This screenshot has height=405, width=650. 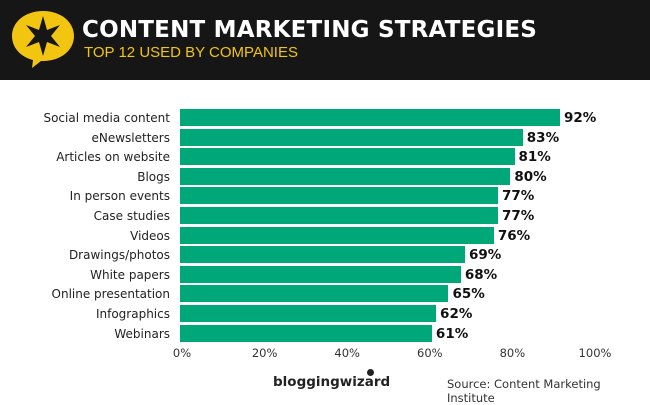 I want to click on brand-bubble-icon, so click(x=370, y=372).